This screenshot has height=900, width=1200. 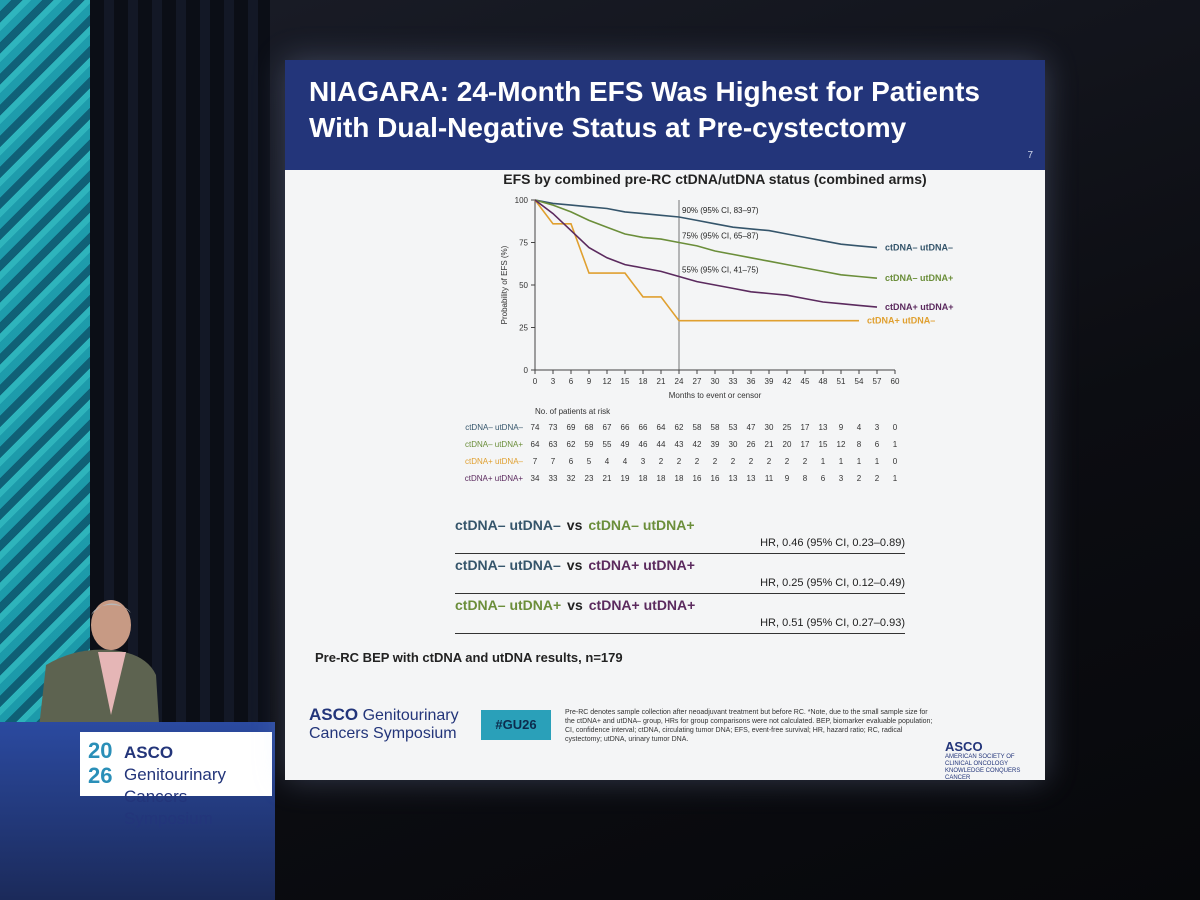 I want to click on risk-count: 44, so click(x=661, y=444).